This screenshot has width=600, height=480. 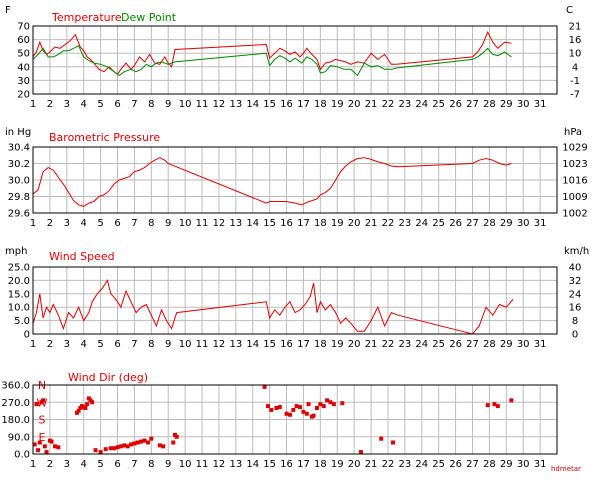 I want to click on y-tick-label: 270.0, so click(x=15, y=403).